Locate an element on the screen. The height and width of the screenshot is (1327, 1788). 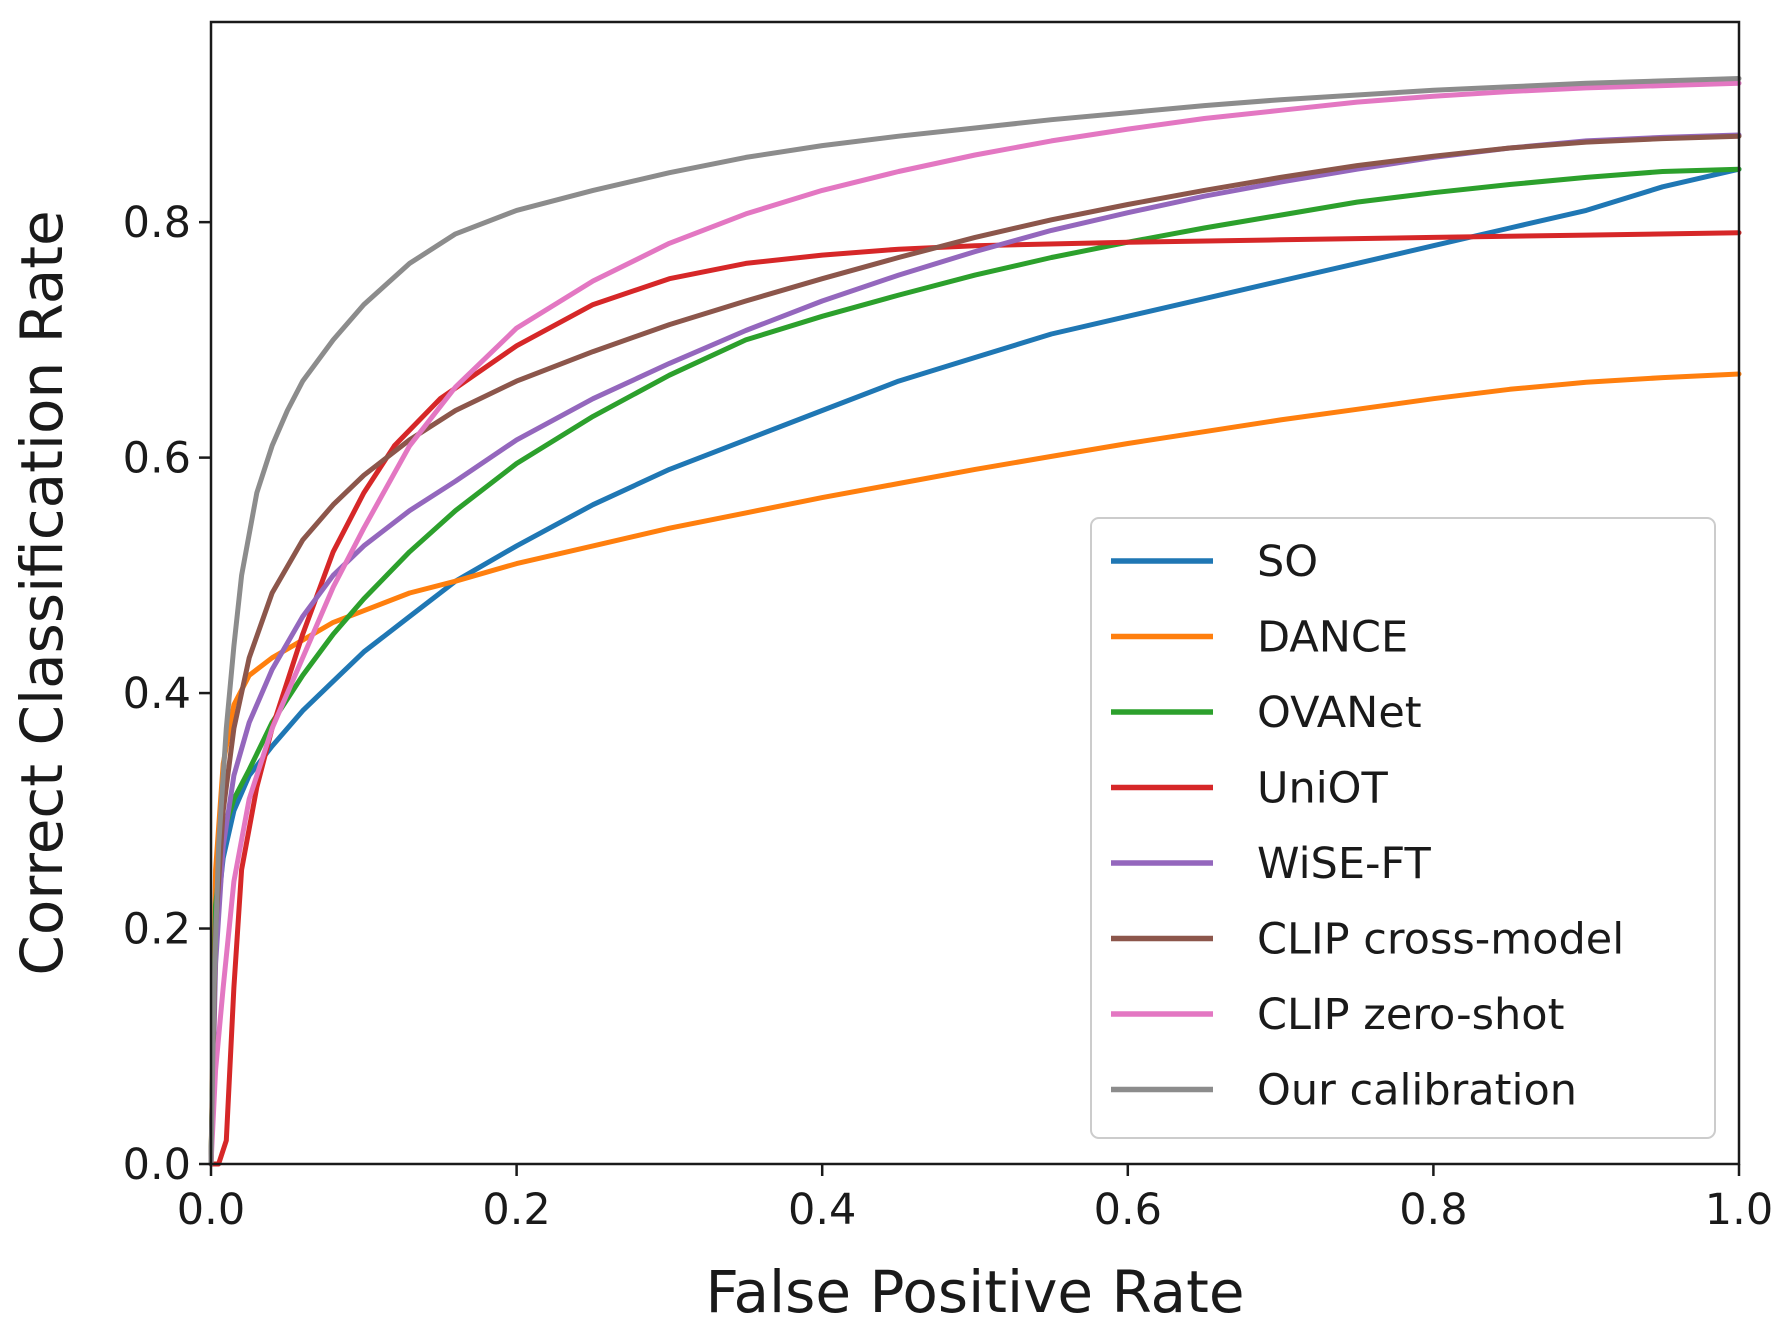
legend-label: UniOT is located at coordinates (1323, 789).